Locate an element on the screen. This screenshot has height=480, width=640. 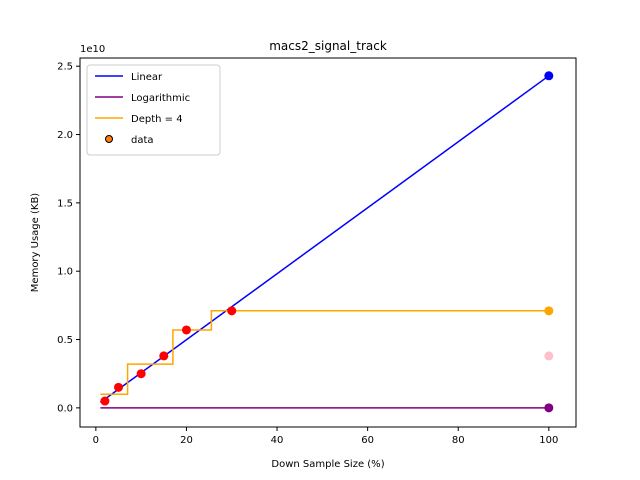
x-tick-label: 100 is located at coordinates (548, 440).